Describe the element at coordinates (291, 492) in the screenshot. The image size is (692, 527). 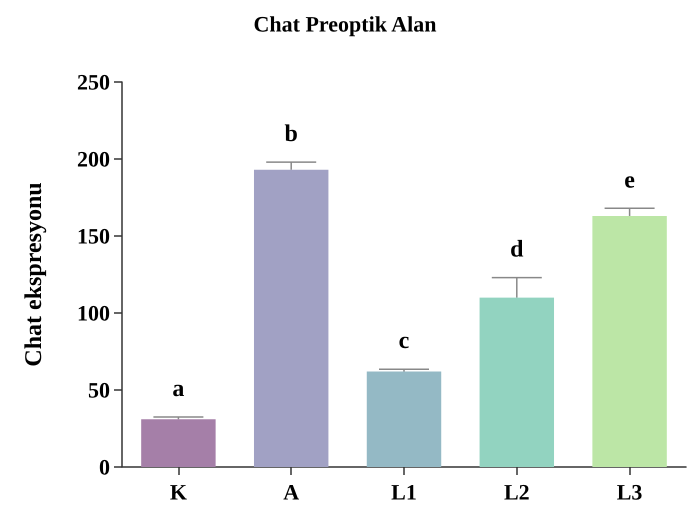
I see `x-tick-label: A` at that location.